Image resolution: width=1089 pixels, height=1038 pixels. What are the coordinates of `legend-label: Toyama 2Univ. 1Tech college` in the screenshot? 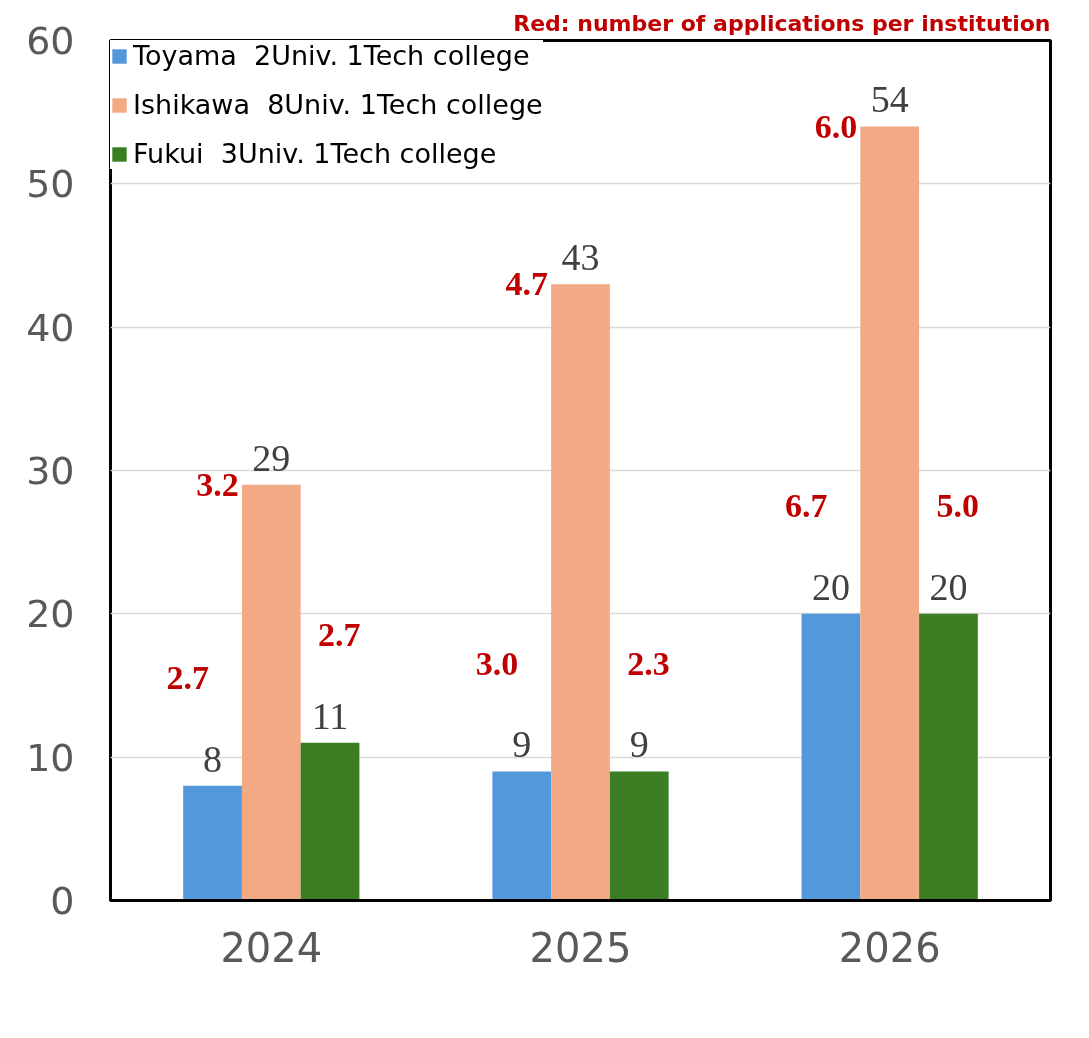 It's located at (331, 55).